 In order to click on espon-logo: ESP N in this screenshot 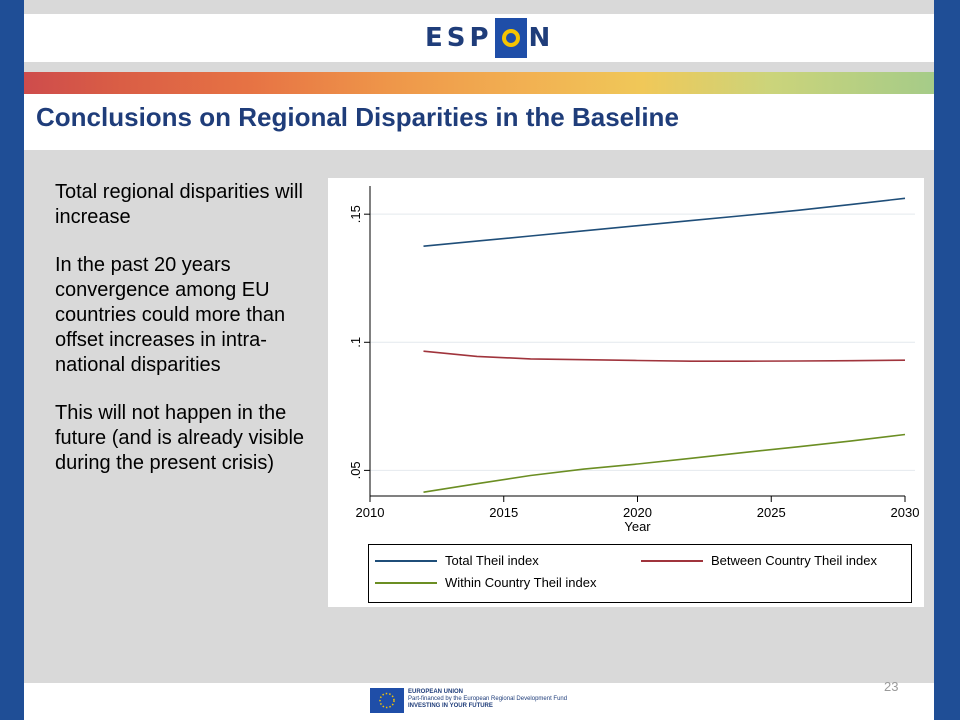, I will do `click(489, 38)`.